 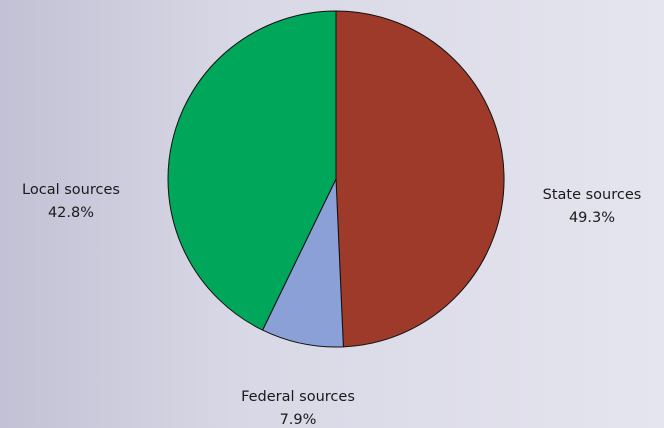 What do you see at coordinates (592, 218) in the screenshot?
I see `slice-value-state-sources: 49.3%` at bounding box center [592, 218].